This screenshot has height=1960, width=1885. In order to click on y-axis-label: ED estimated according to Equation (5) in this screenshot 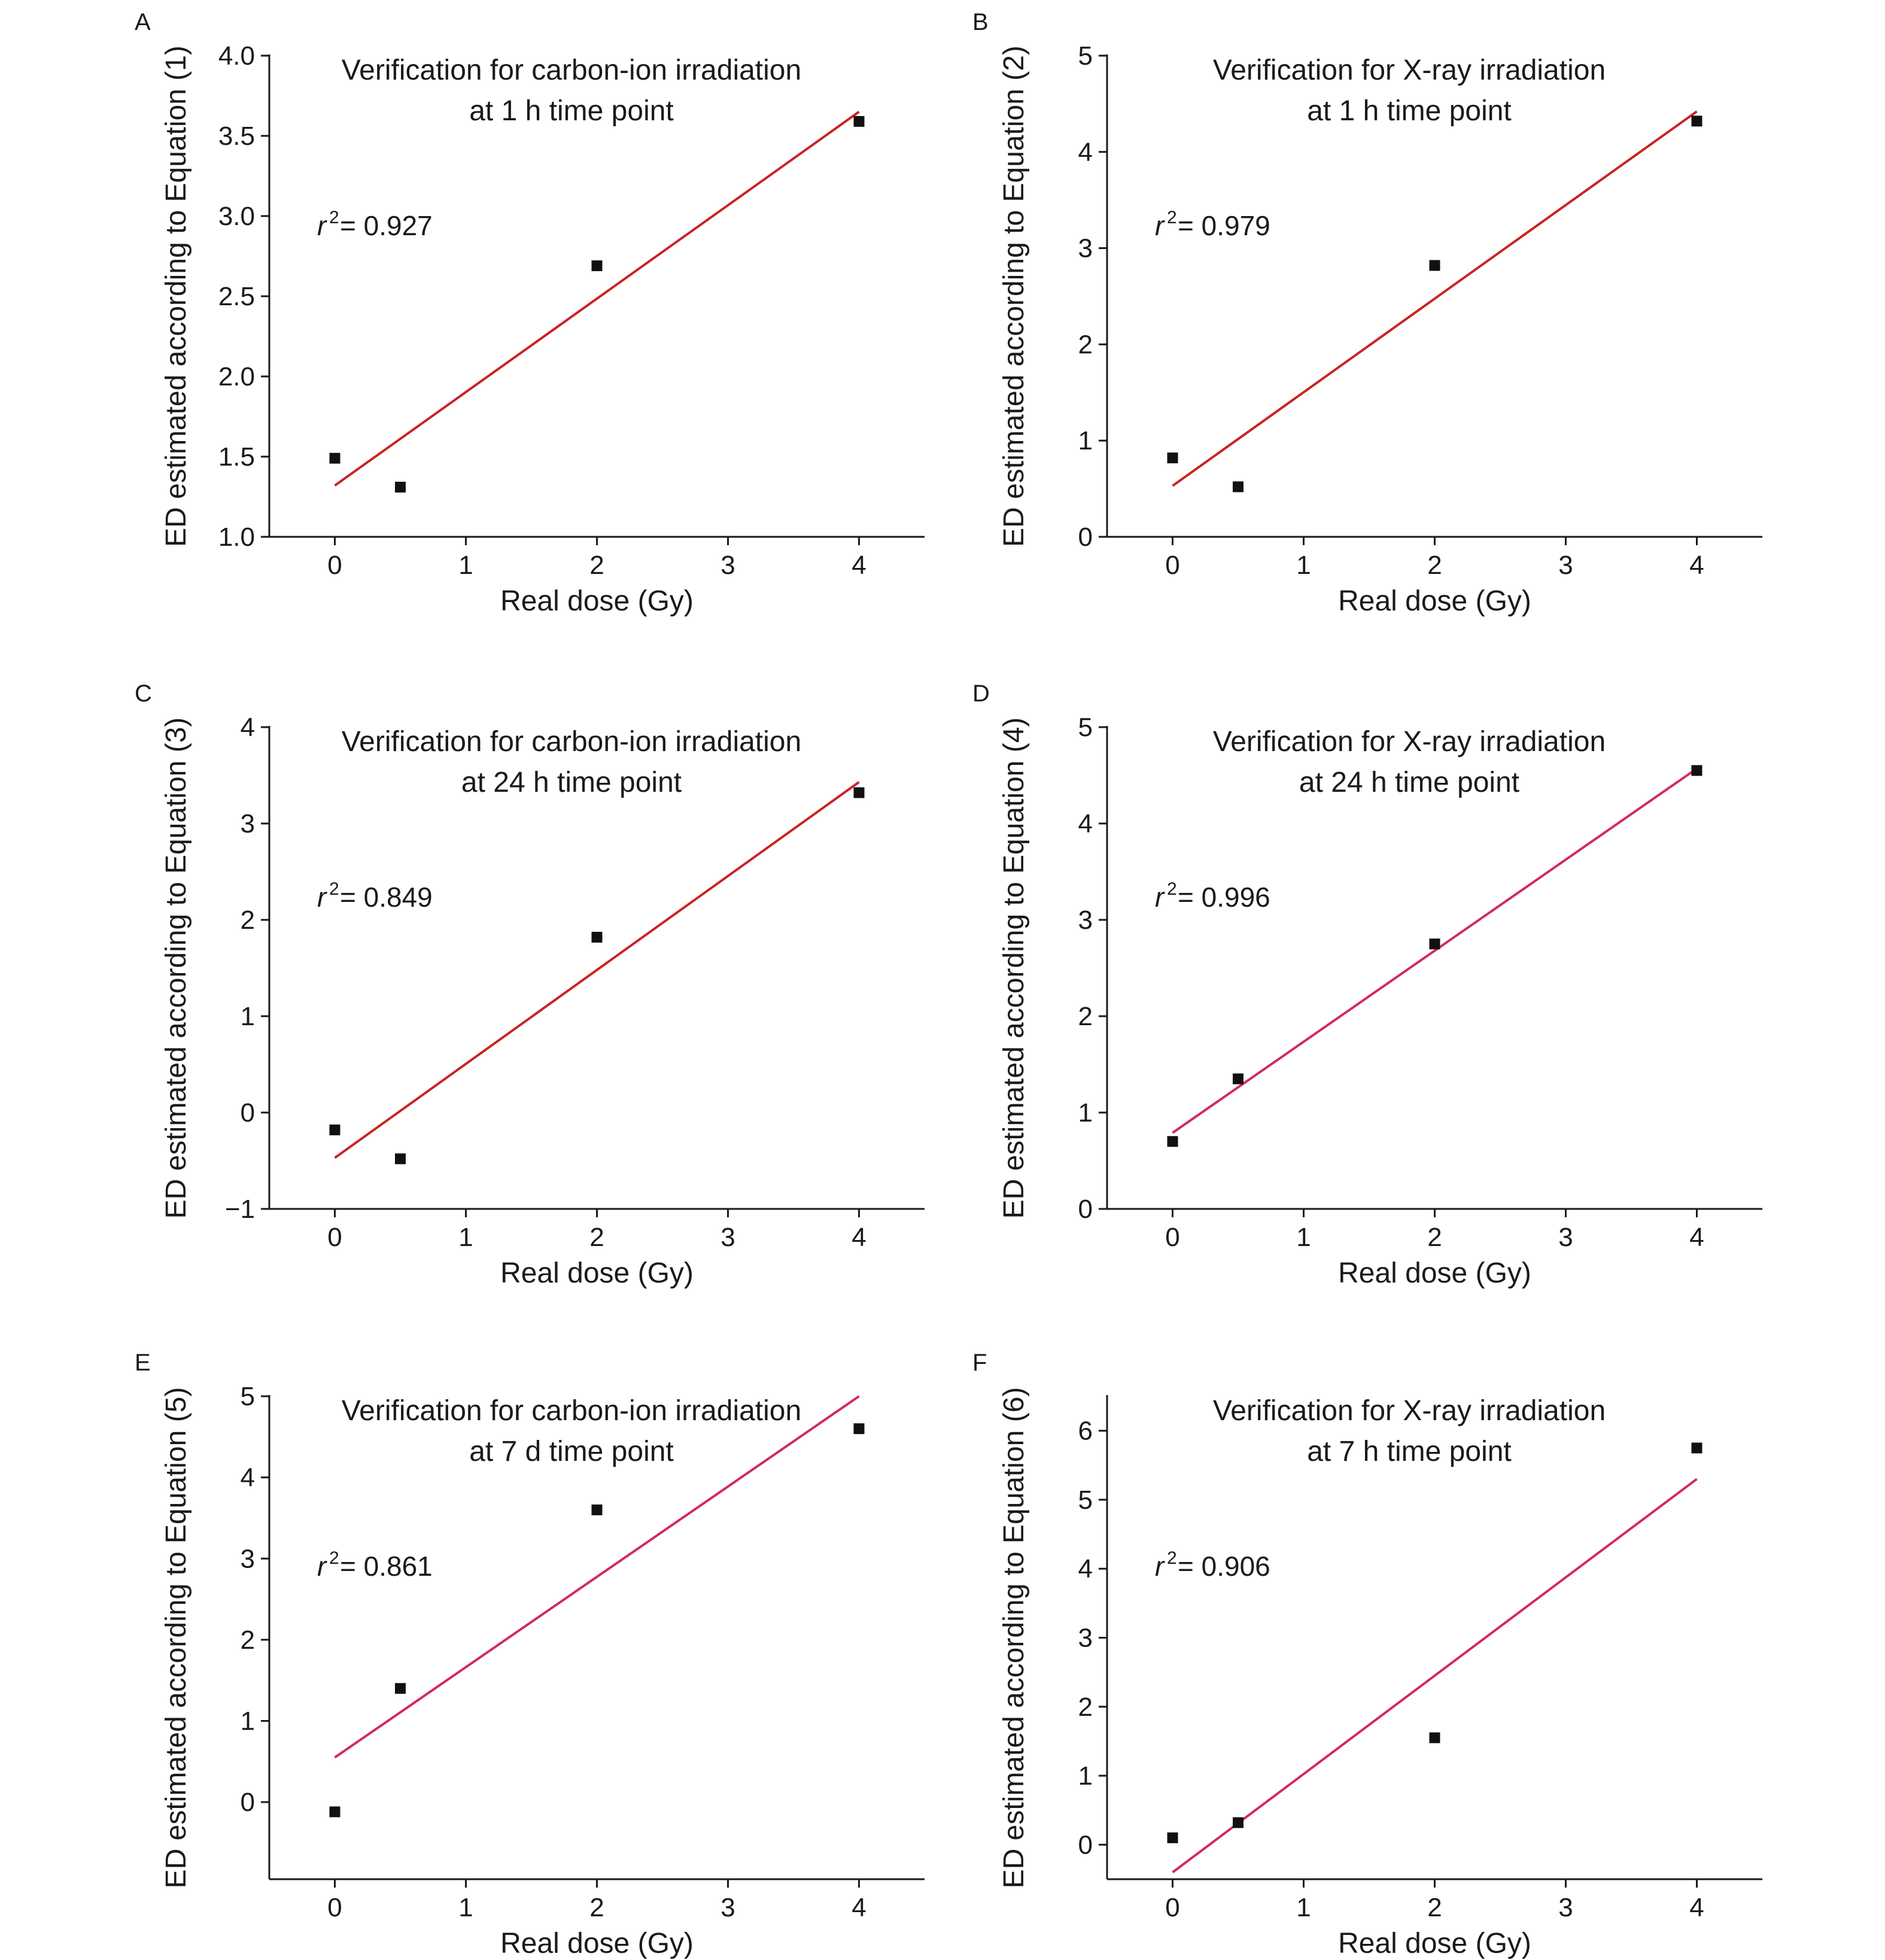, I will do `click(176, 1638)`.